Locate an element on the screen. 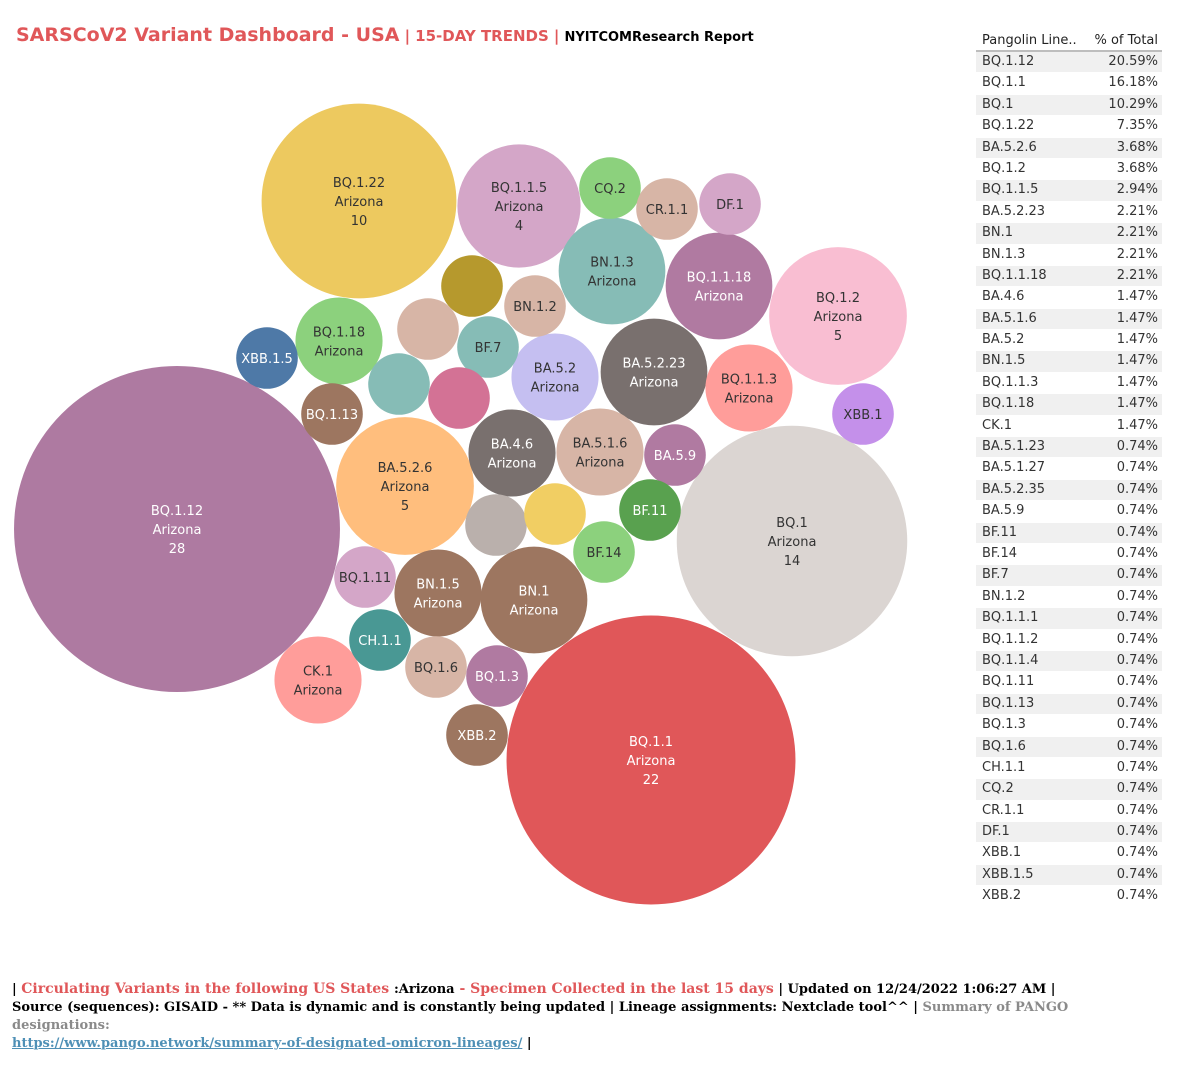 This screenshot has height=1067, width=1200. bubble-bn-1-5: BN.1.5 Arizona is located at coordinates (438, 593).